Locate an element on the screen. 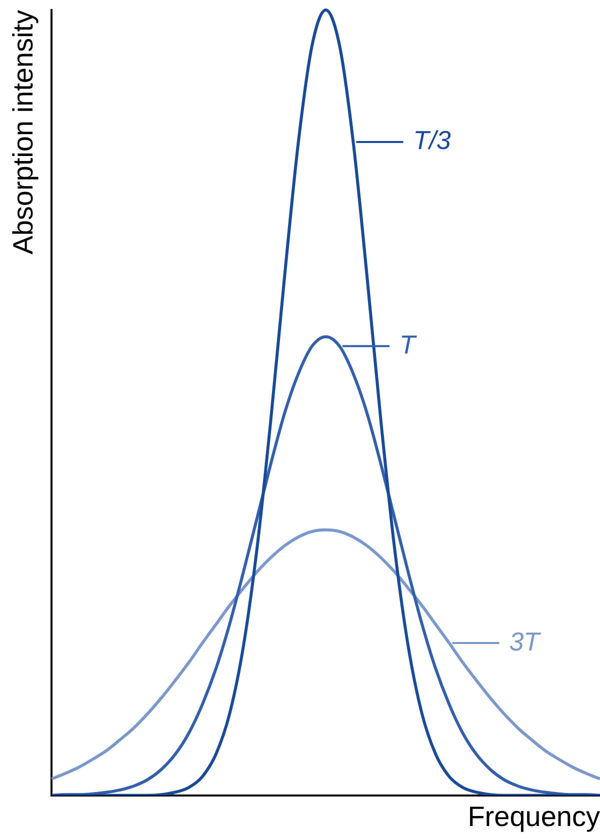  legend-label: T is located at coordinates (409, 344).